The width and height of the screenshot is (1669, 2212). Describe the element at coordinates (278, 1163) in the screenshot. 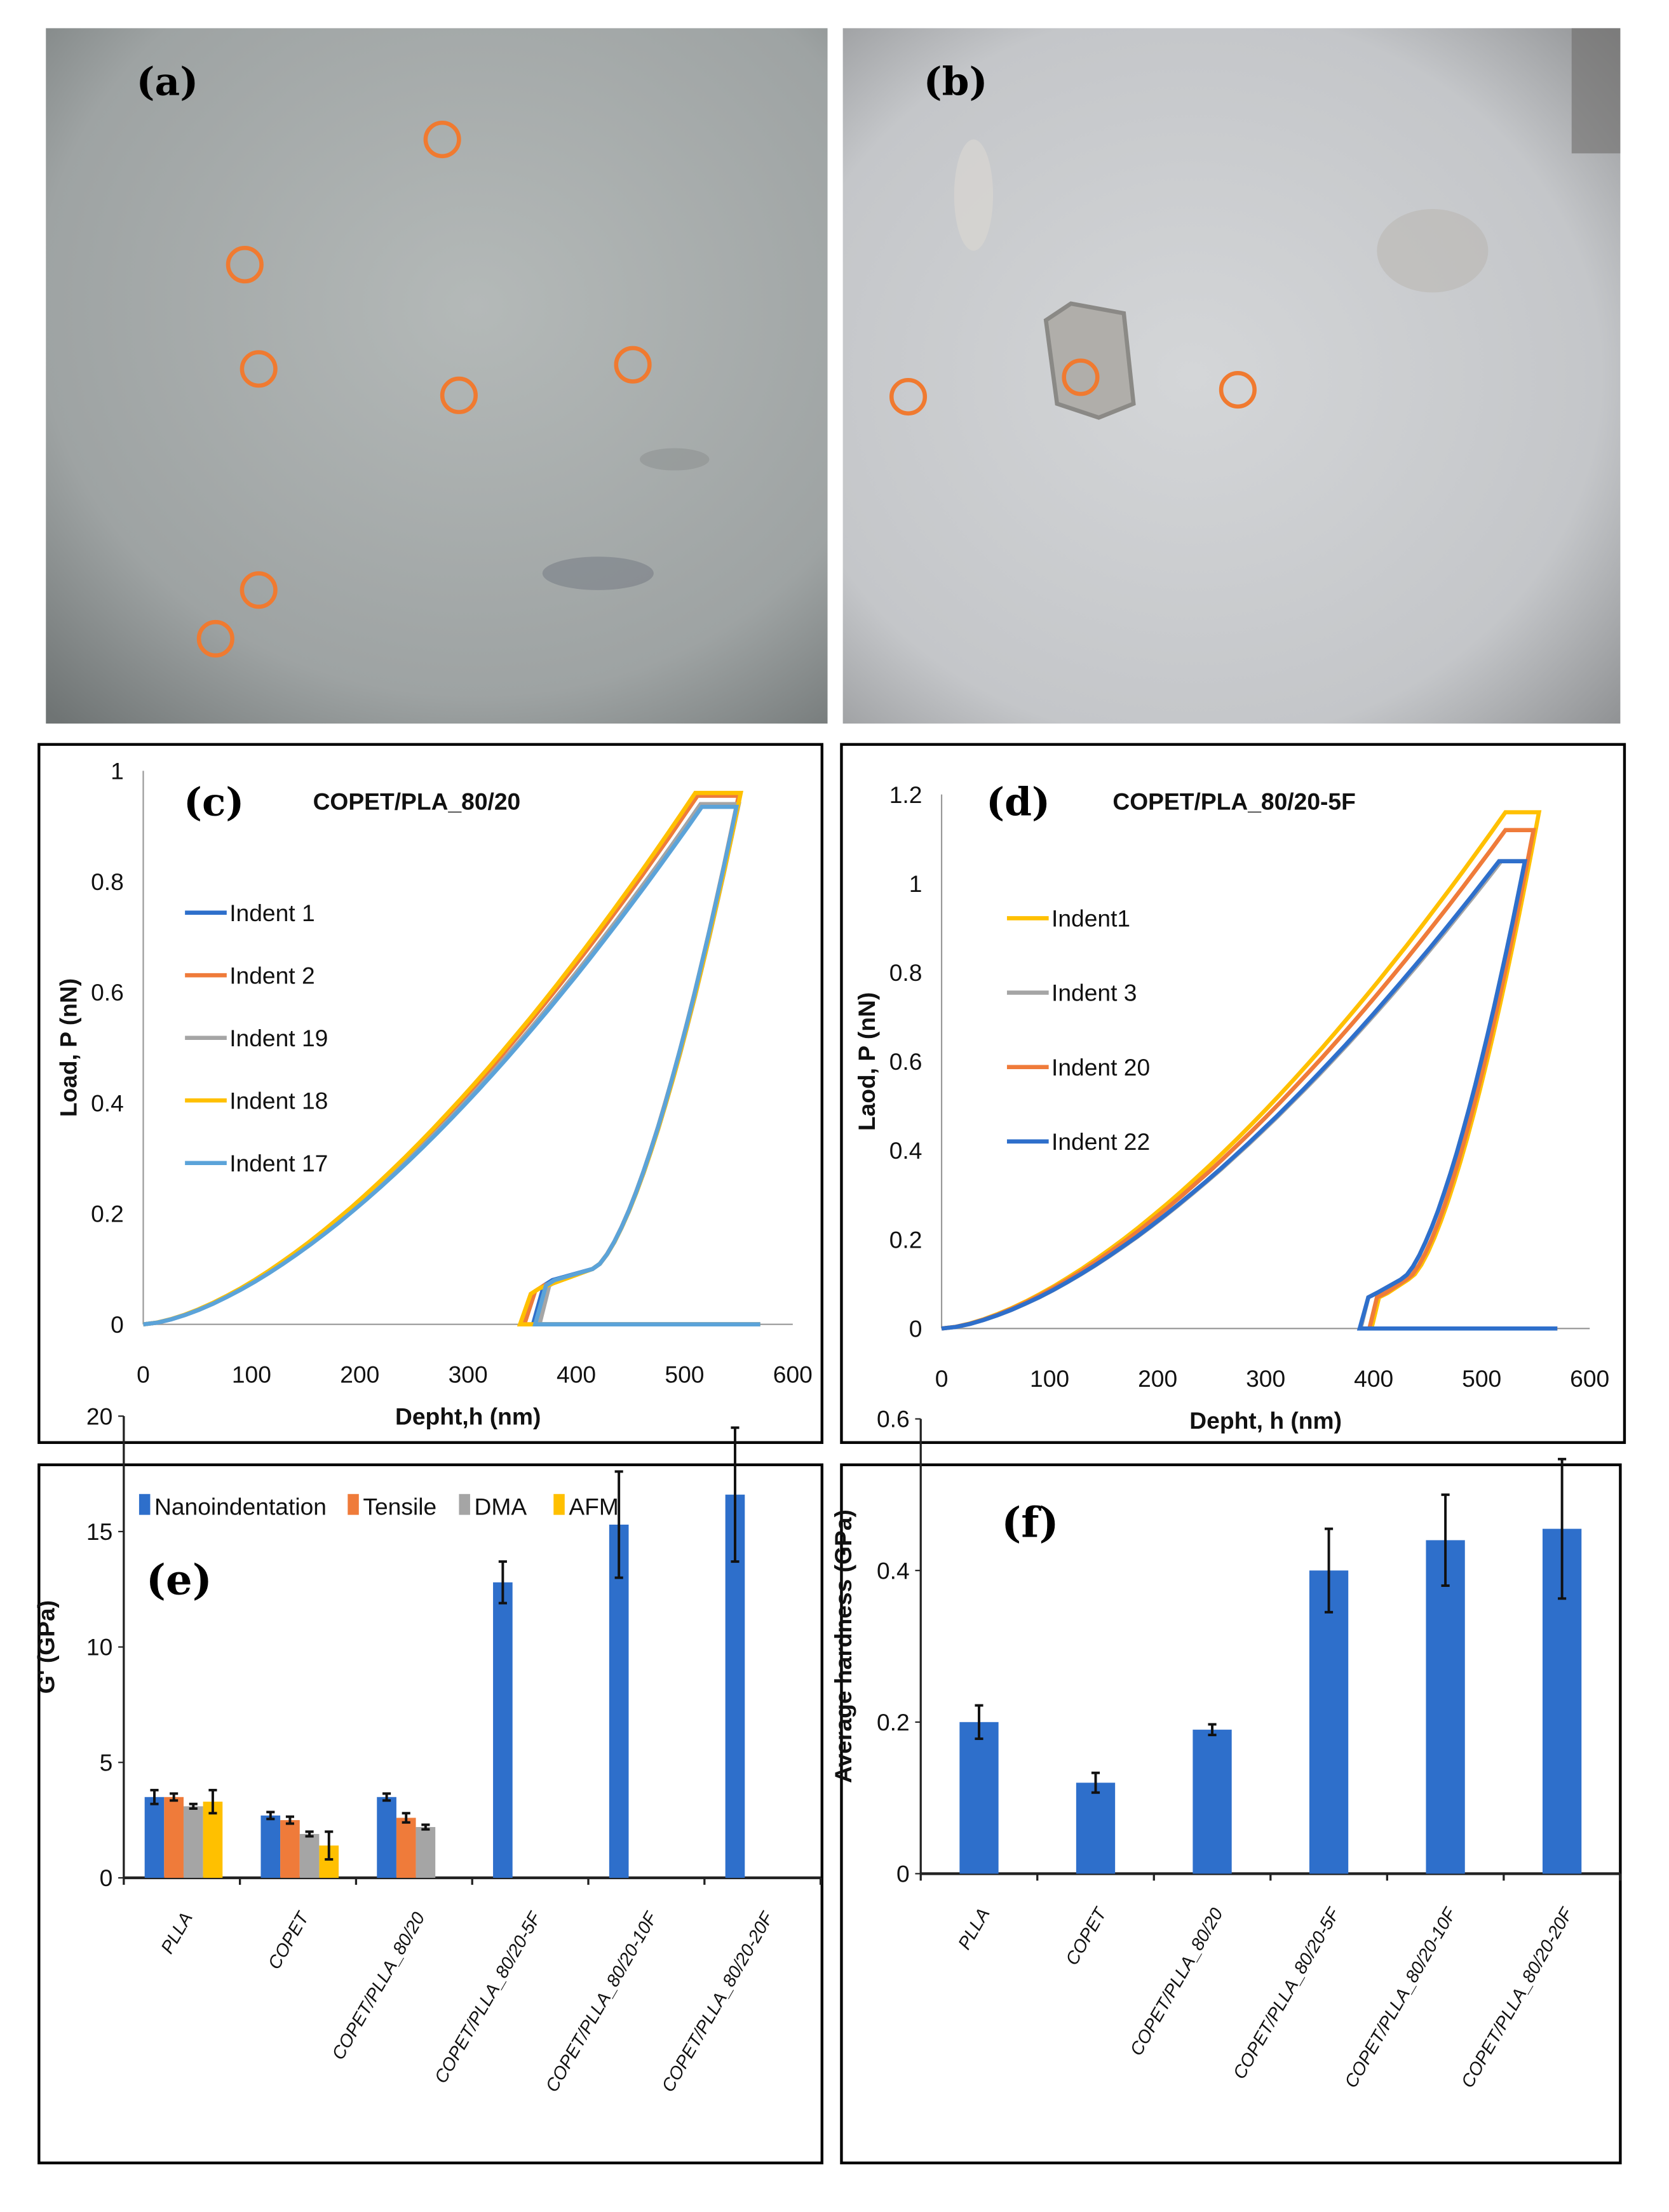

I see `legend-label: Indent 17` at that location.